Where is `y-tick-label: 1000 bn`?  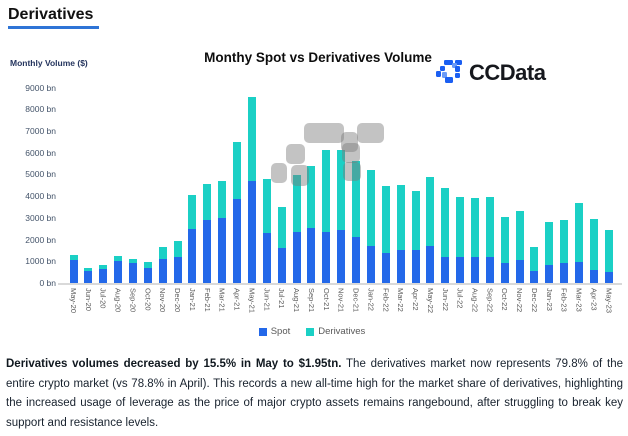
y-tick-label: 1000 bn is located at coordinates (40, 261).